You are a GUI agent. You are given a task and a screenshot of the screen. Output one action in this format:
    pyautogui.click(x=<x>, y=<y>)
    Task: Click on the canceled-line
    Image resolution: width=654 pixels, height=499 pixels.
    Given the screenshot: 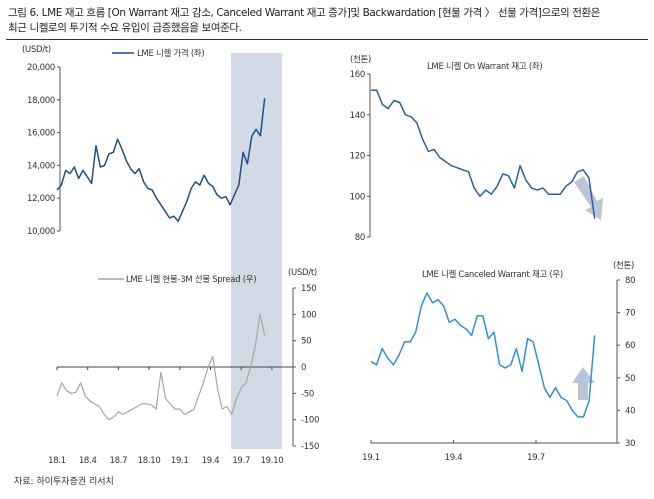 What is the action you would take?
    pyautogui.click(x=483, y=355)
    